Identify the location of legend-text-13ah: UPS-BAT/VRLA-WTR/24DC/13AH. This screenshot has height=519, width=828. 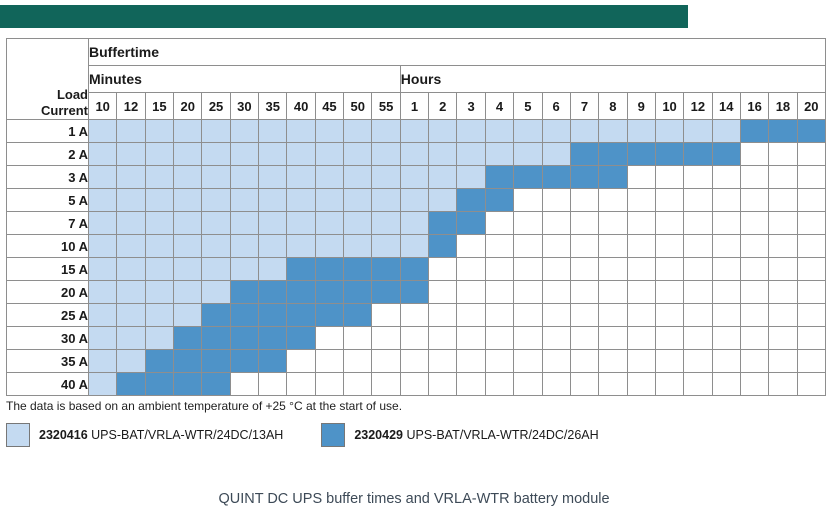
(187, 435).